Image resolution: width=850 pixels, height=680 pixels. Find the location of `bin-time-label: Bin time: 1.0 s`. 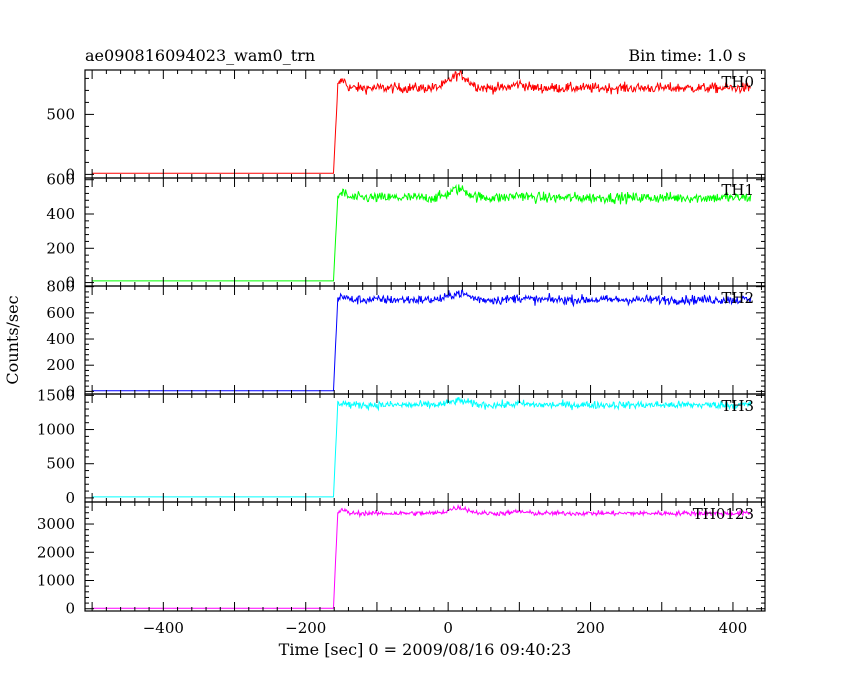

bin-time-label: Bin time: 1.0 s is located at coordinates (687, 55).